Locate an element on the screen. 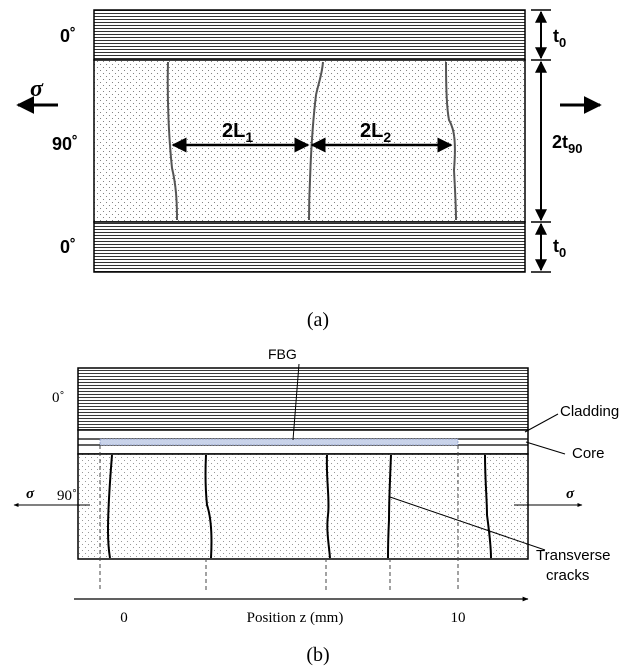  caption-b: (b) is located at coordinates (317, 655).